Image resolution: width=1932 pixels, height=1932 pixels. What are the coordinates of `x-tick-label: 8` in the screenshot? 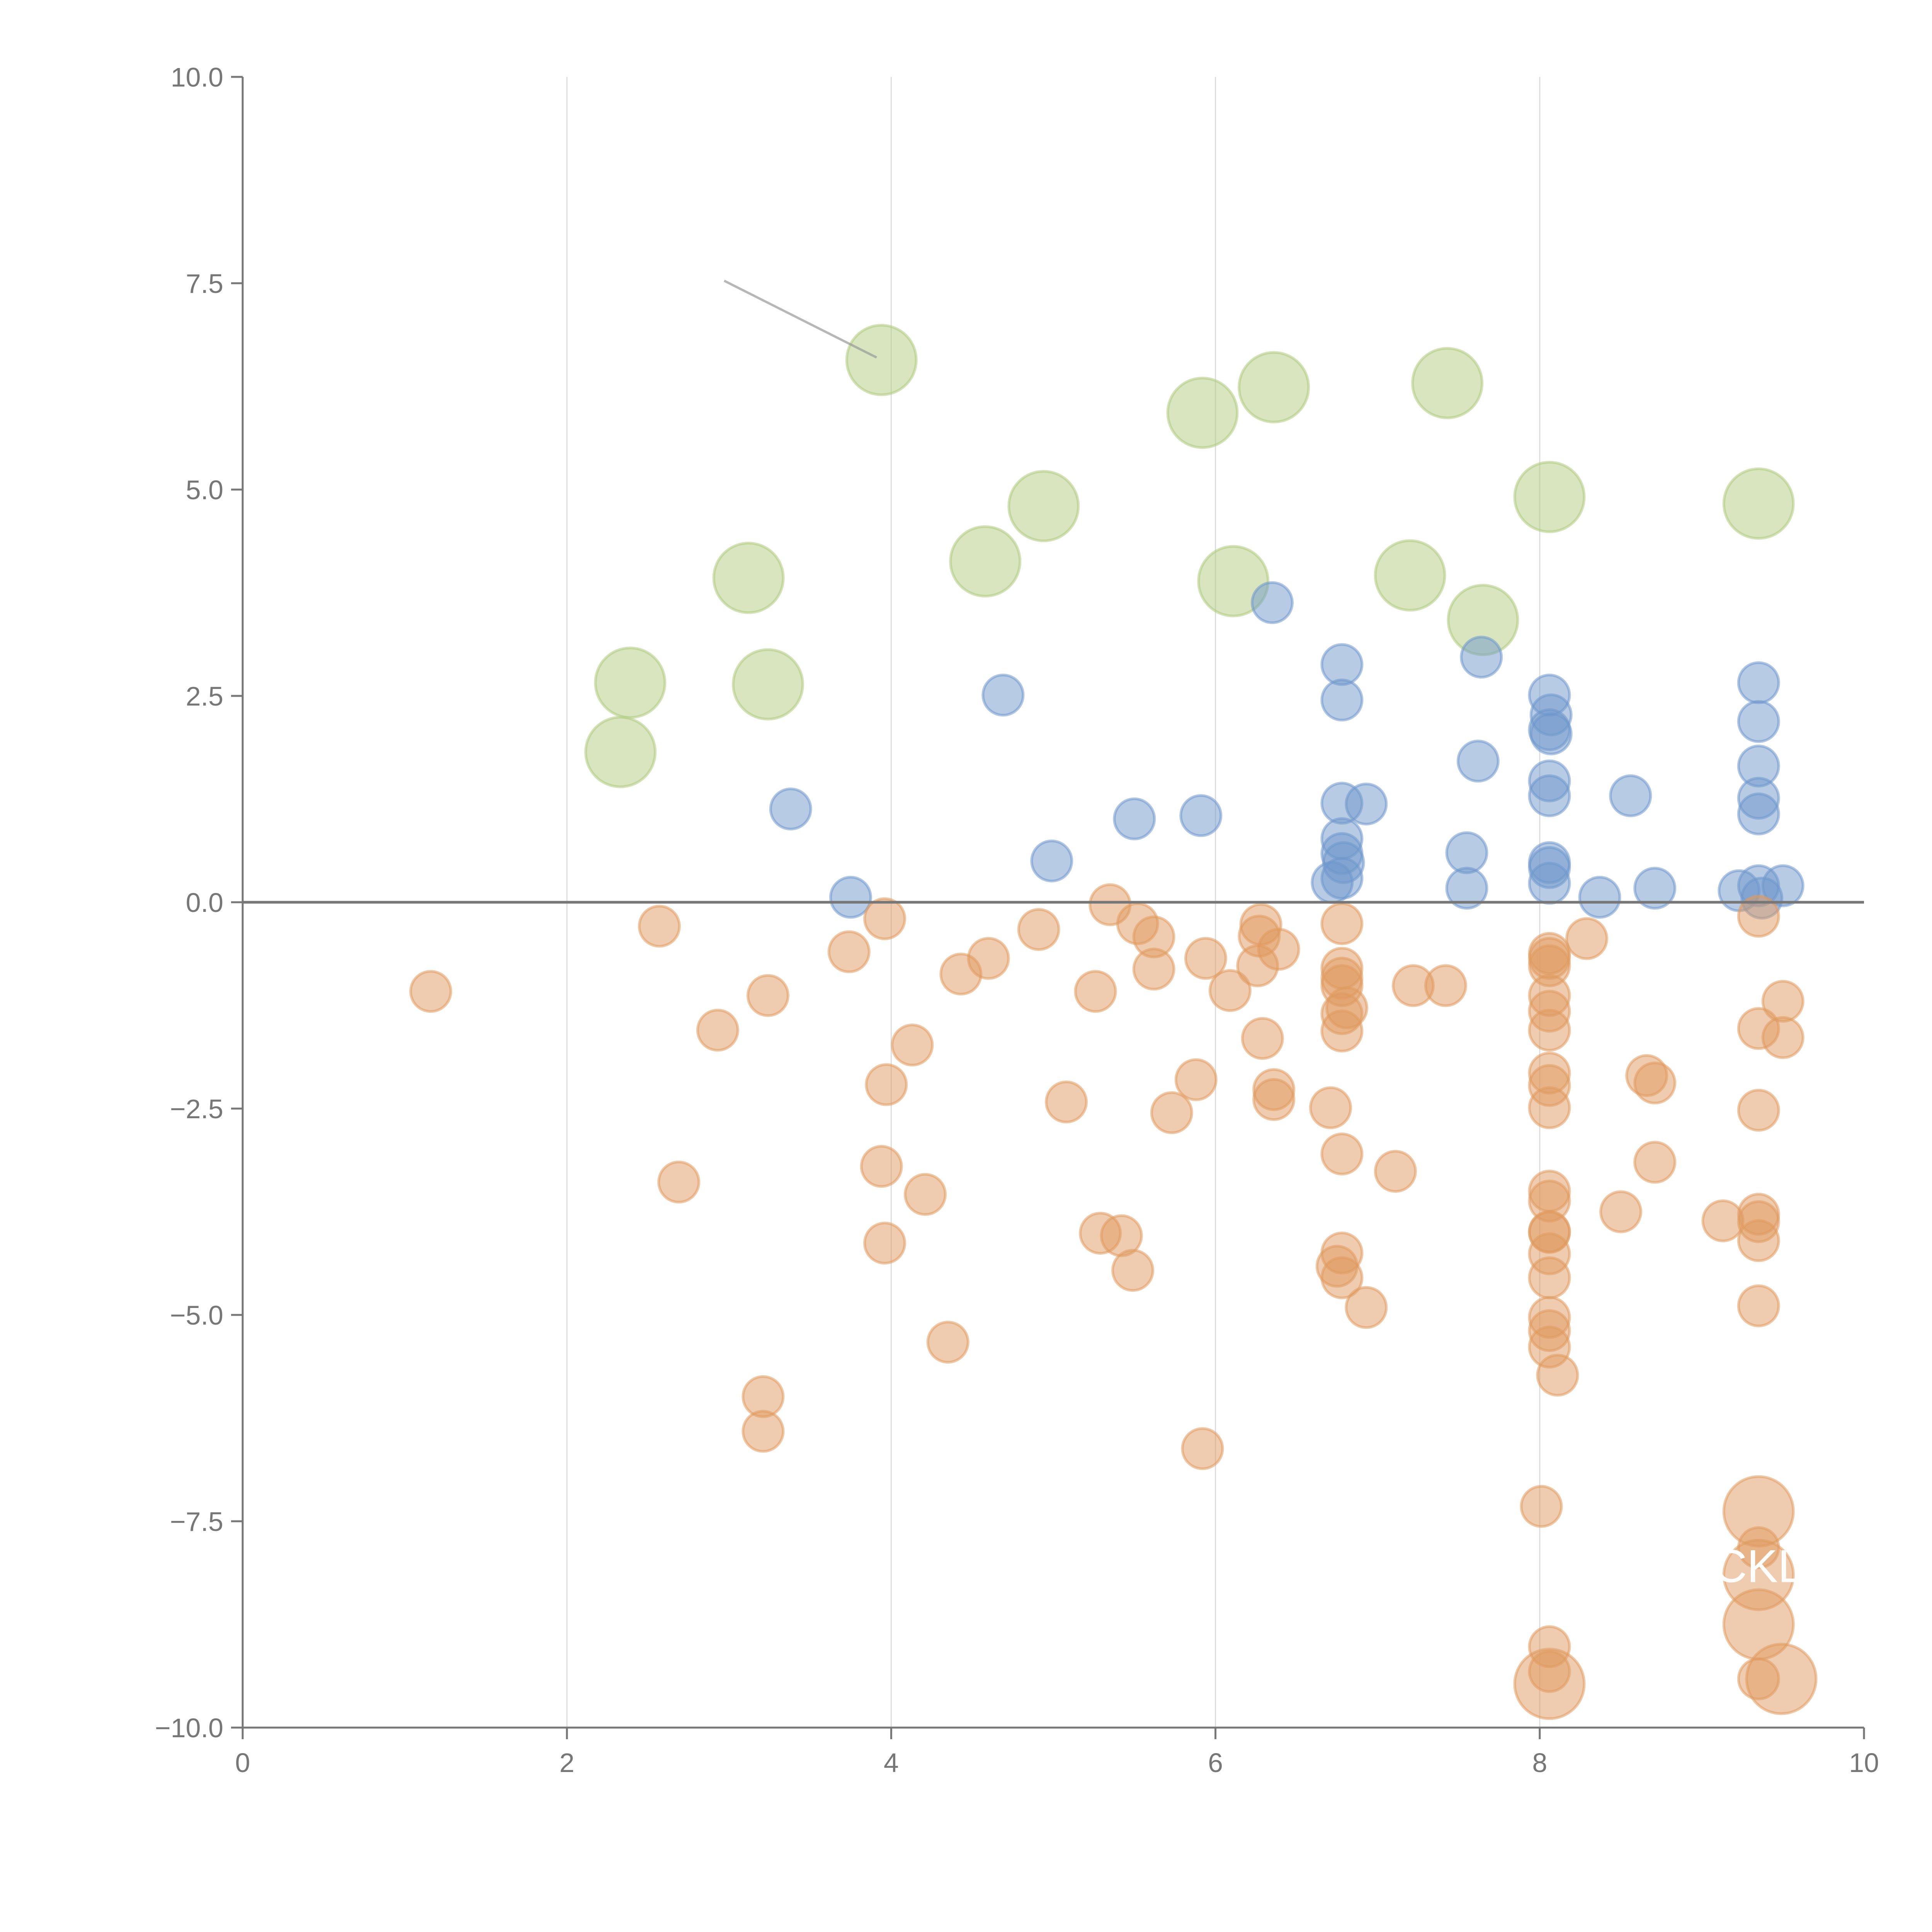 It's located at (1540, 1763).